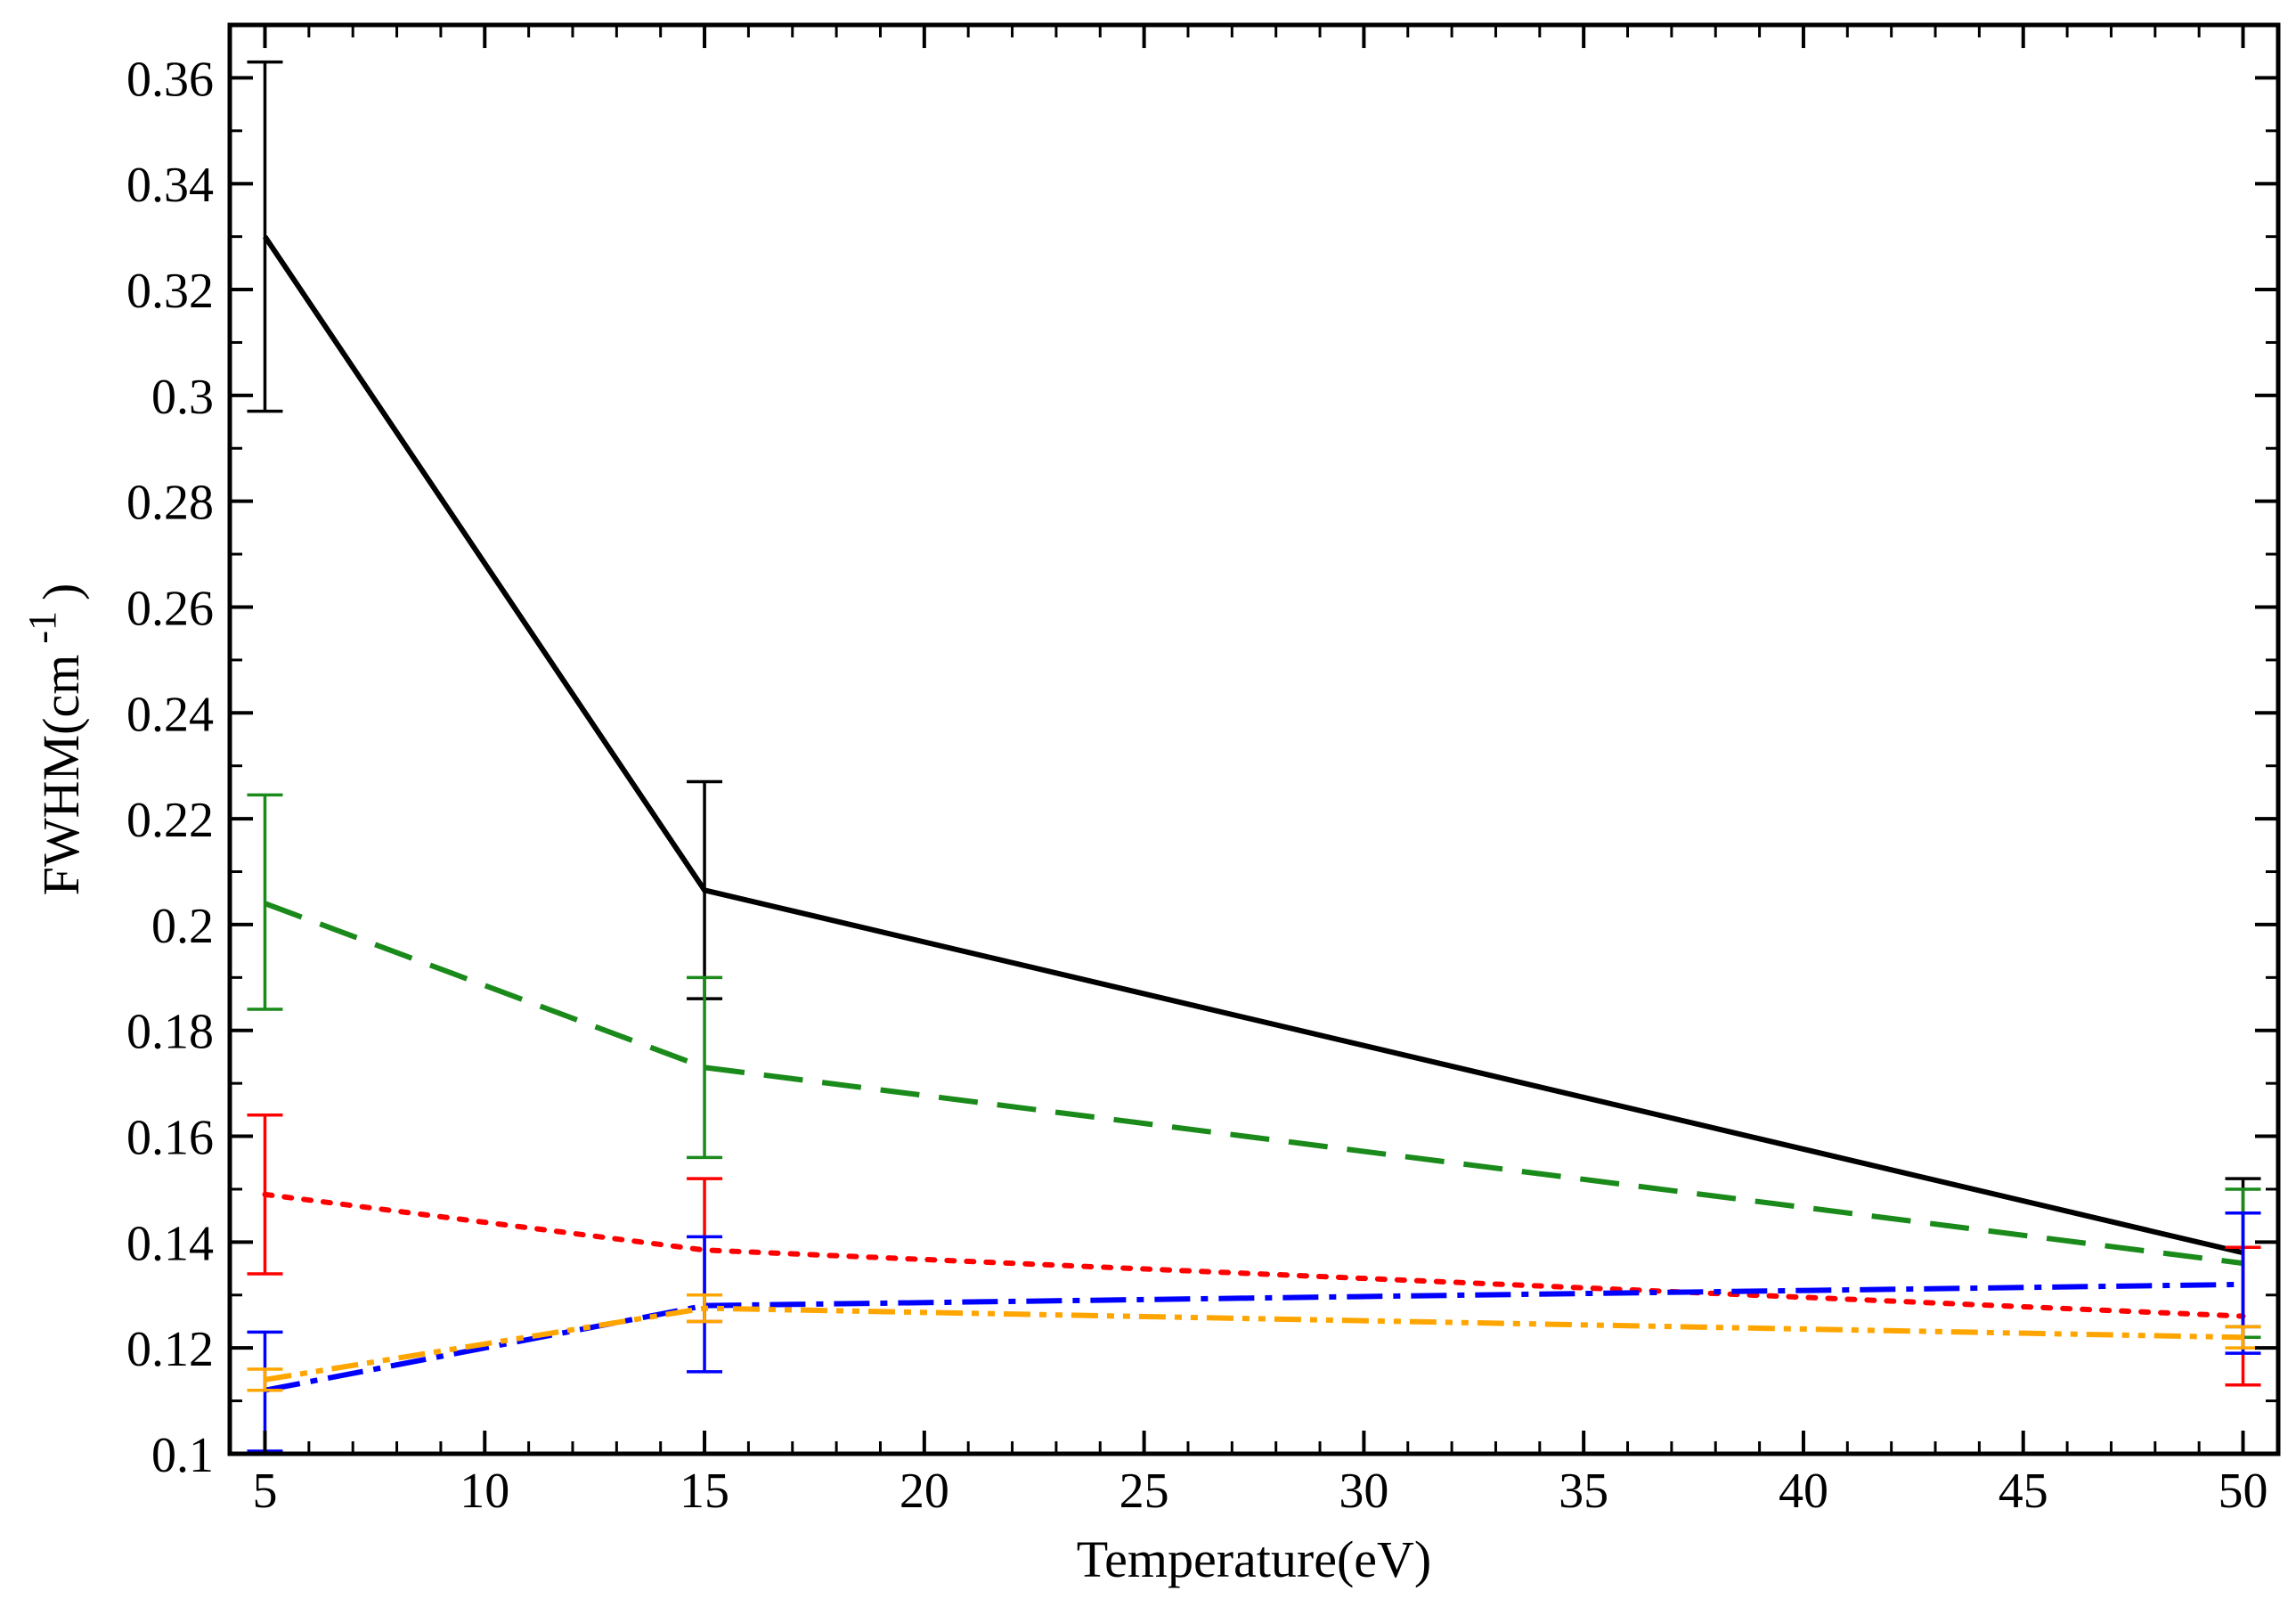 This screenshot has height=1607, width=2296. What do you see at coordinates (1363, 1491) in the screenshot?
I see `x-tick-label: 30` at bounding box center [1363, 1491].